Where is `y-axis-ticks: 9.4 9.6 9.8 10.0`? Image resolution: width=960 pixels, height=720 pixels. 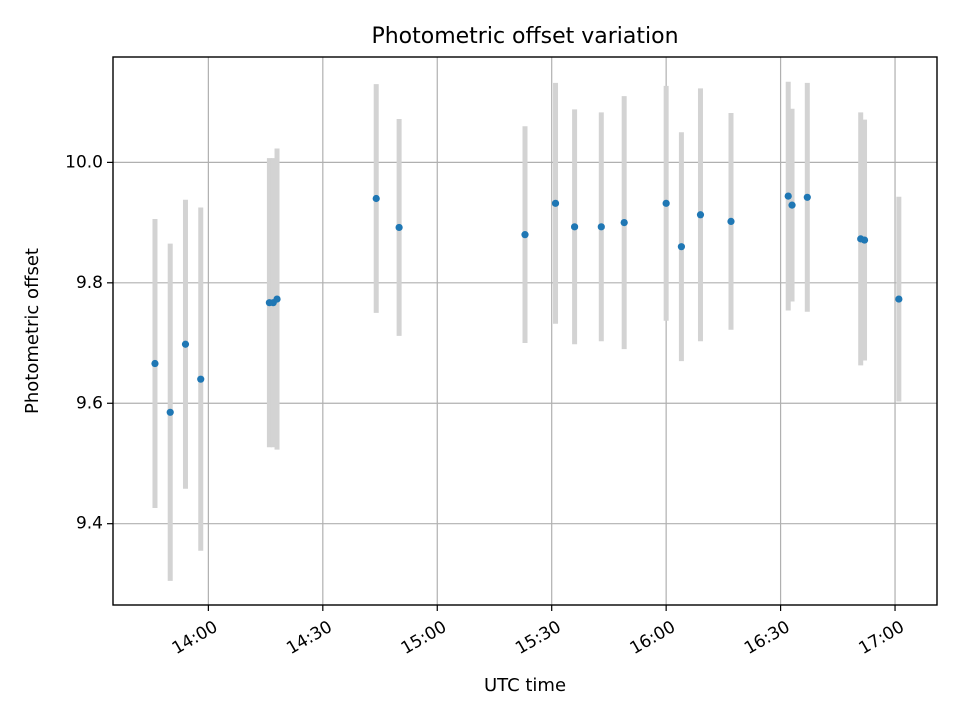 y-axis-ticks: 9.4 9.6 9.8 10.0 is located at coordinates (89, 343).